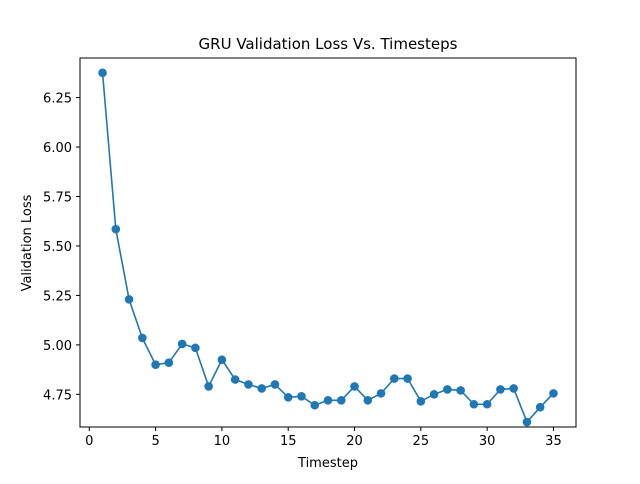  Describe the element at coordinates (487, 441) in the screenshot. I see `x-tick-label: 30` at that location.